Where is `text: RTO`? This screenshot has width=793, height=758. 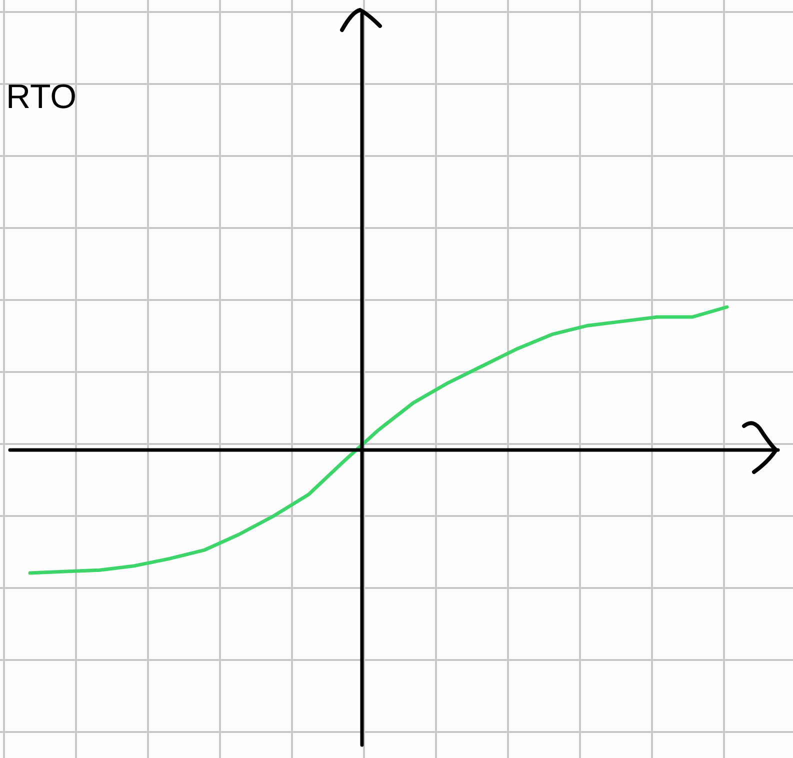
text: RTO is located at coordinates (41, 97).